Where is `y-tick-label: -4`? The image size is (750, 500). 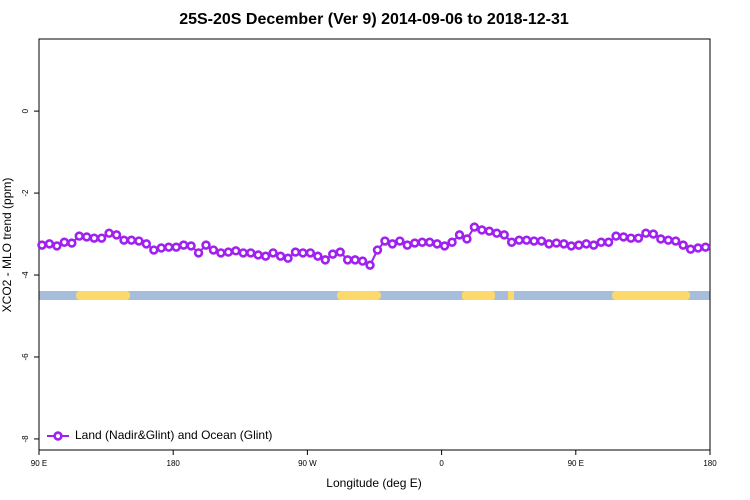 y-tick-label: -4 is located at coordinates (25, 275).